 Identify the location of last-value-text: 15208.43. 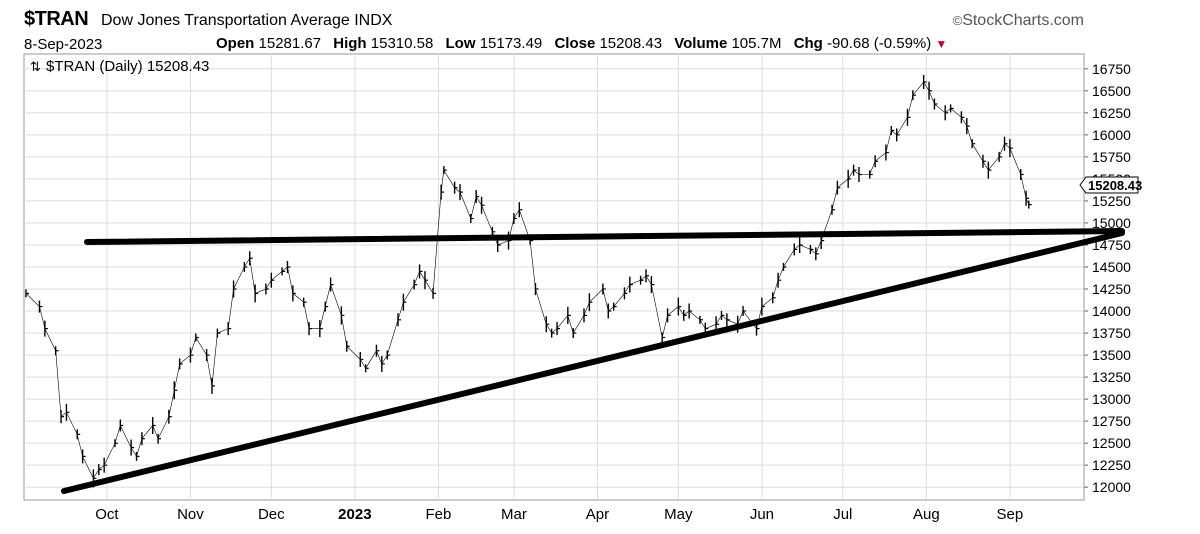
(1115, 185).